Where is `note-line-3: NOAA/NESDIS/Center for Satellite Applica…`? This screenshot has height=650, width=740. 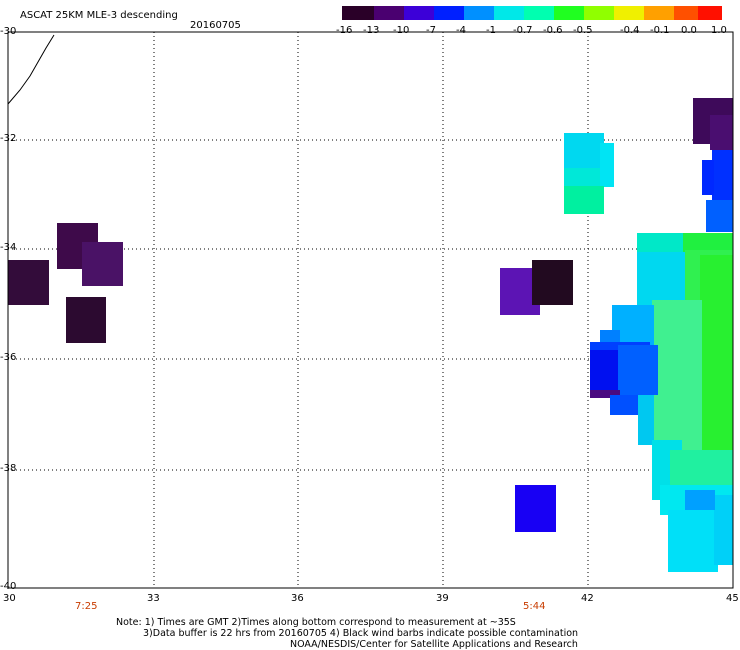
note-line-3: NOAA/NESDIS/Center for Satellite Applica… is located at coordinates (434, 644).